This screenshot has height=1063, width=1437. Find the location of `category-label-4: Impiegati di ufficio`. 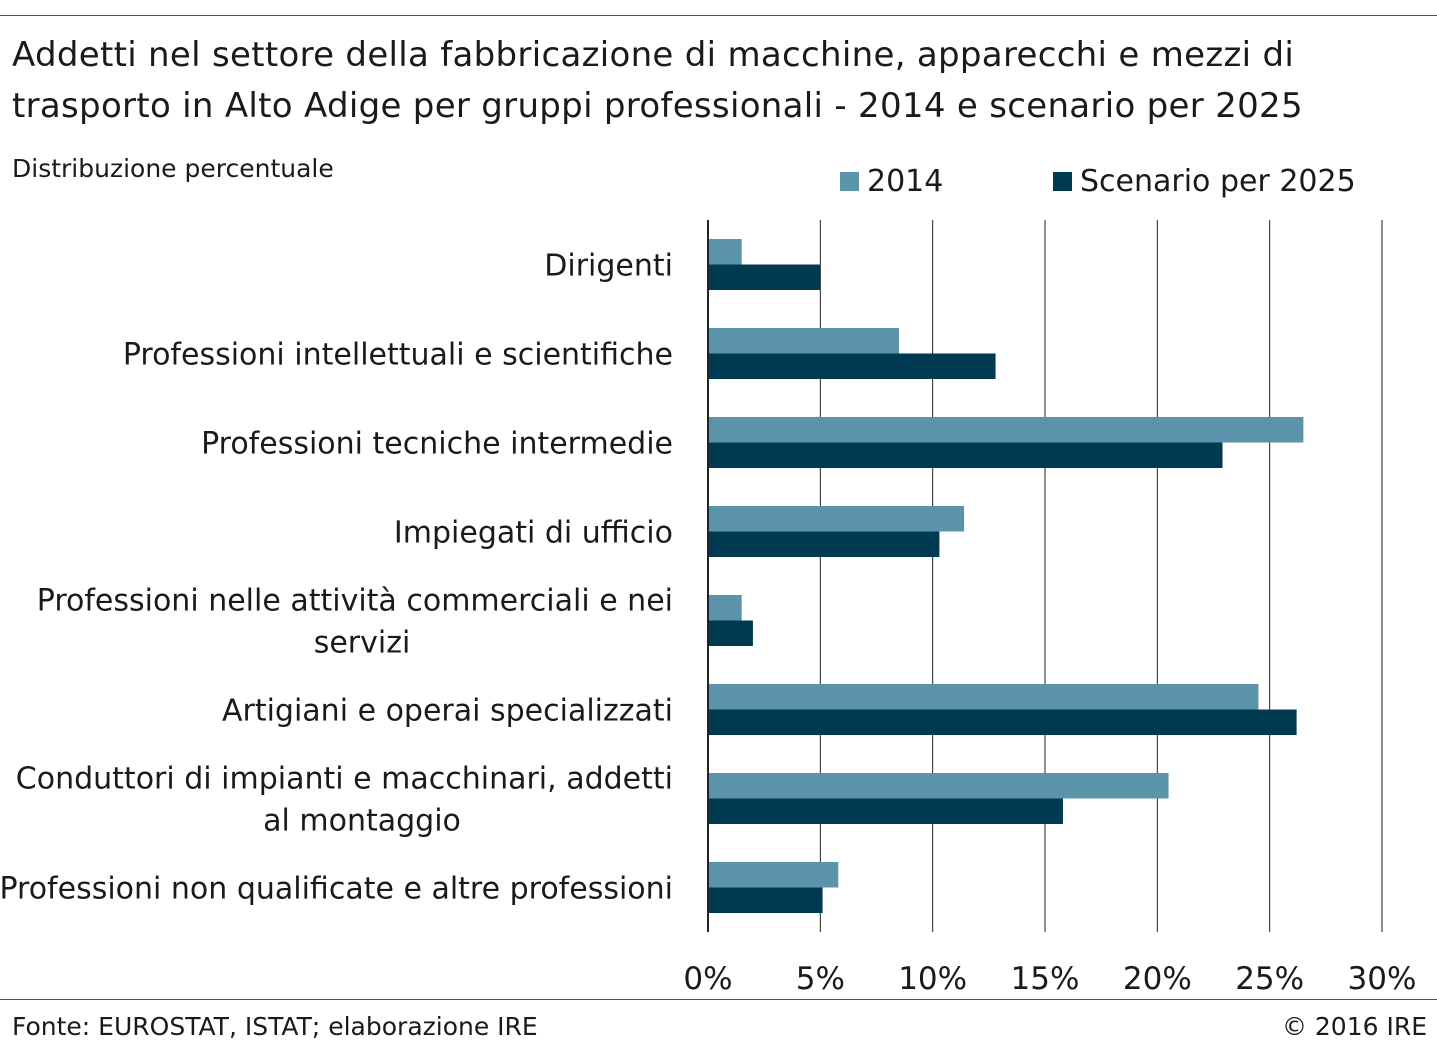

category-label-4: Impiegati di ufficio is located at coordinates (533, 533).